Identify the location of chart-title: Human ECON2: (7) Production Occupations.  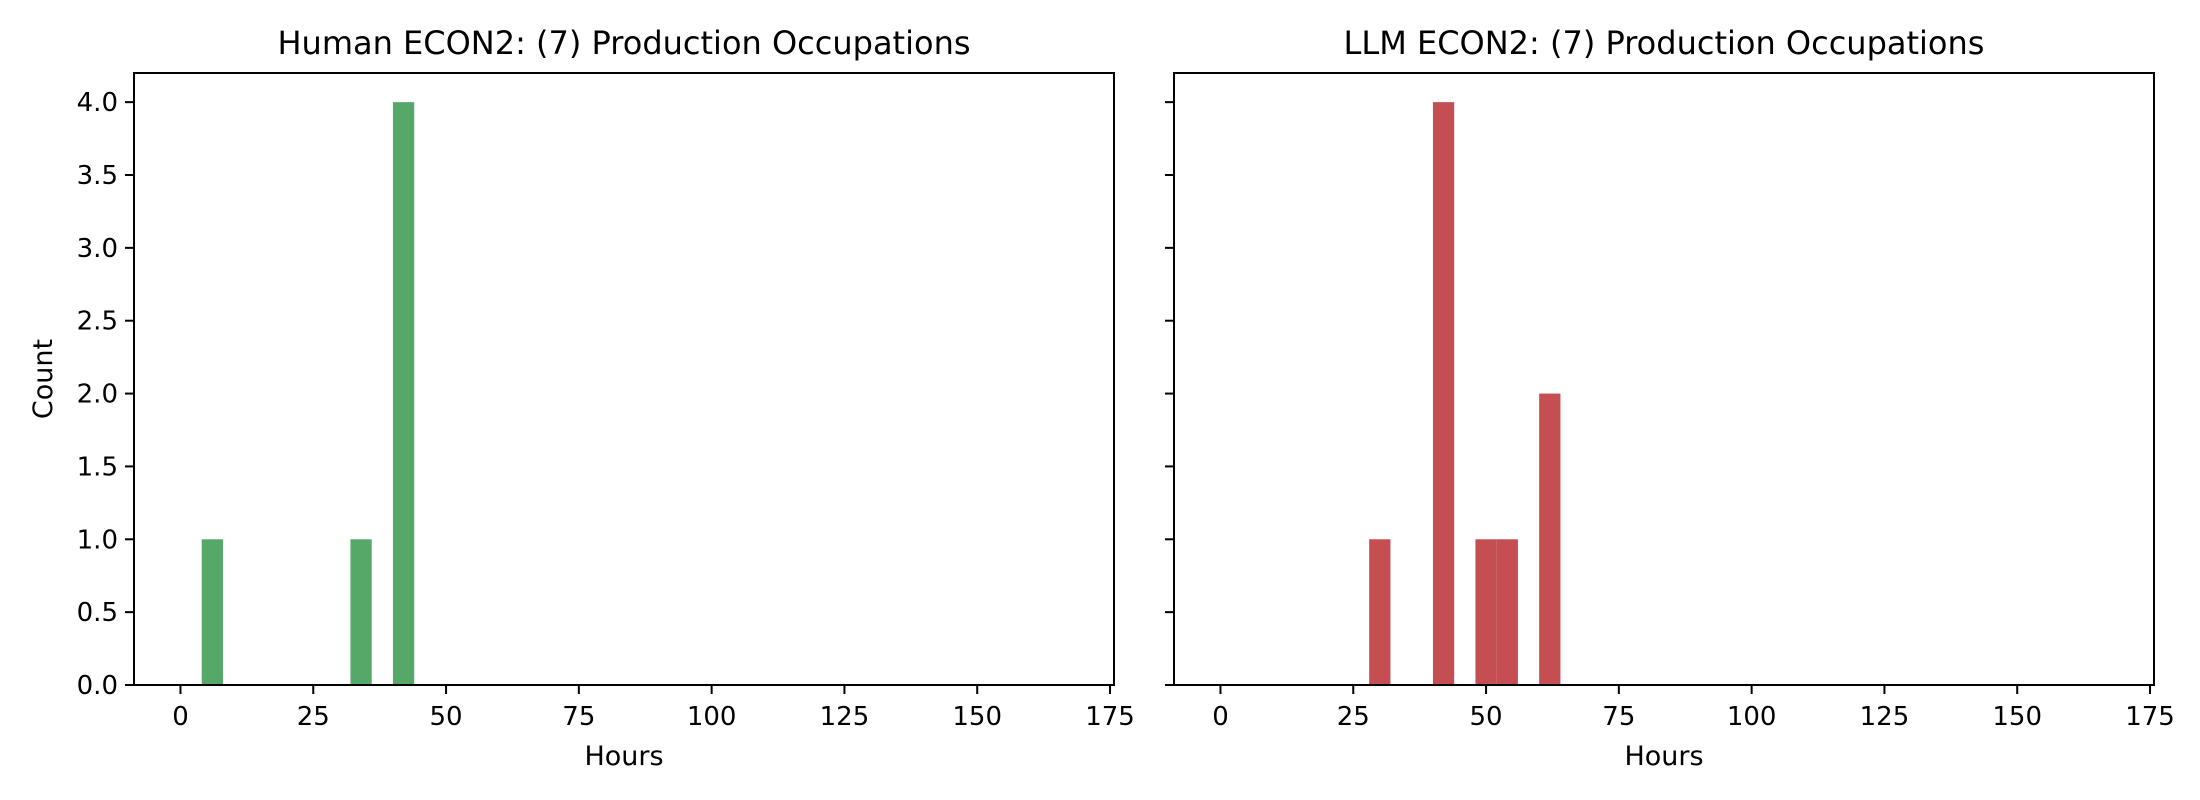
(623, 43).